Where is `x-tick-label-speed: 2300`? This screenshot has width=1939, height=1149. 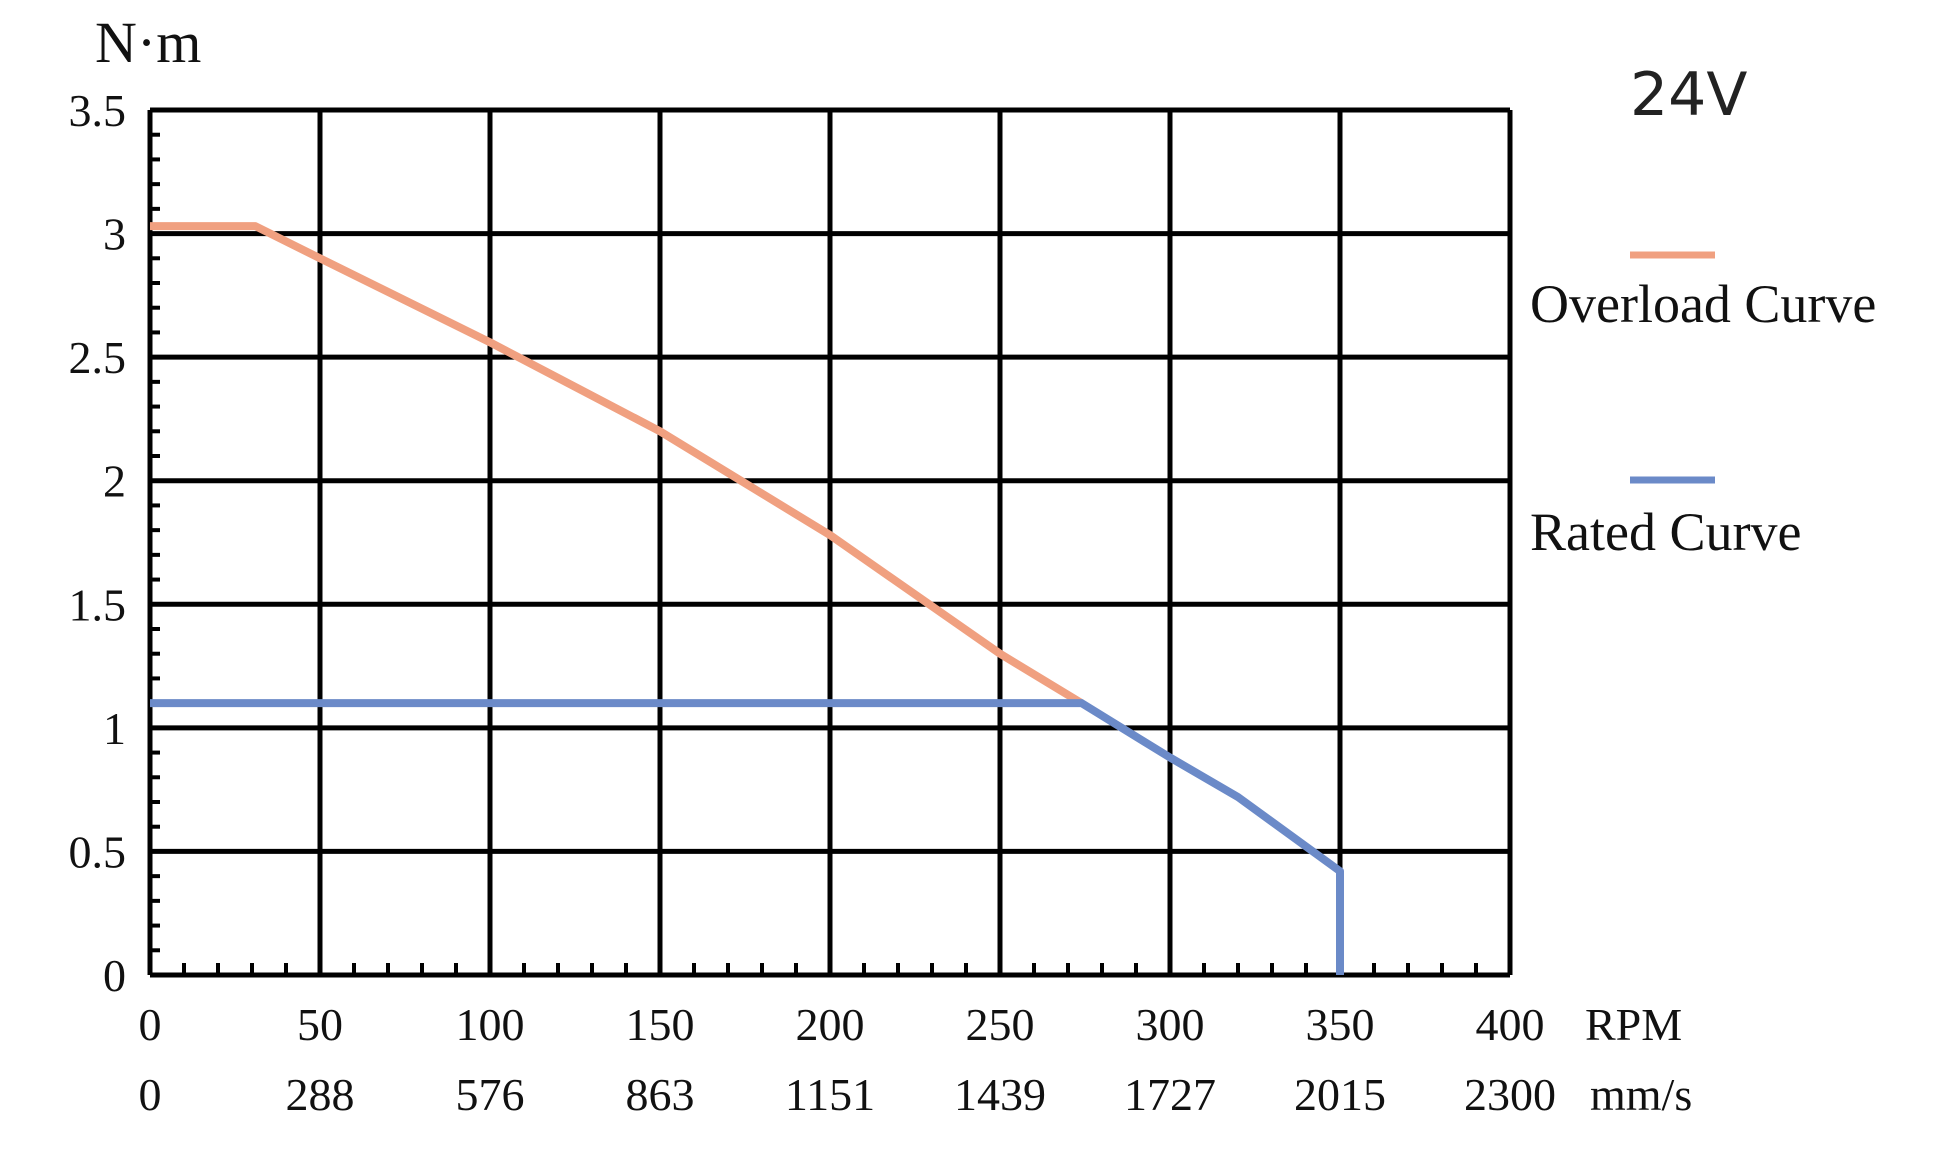 x-tick-label-speed: 2300 is located at coordinates (1510, 1094).